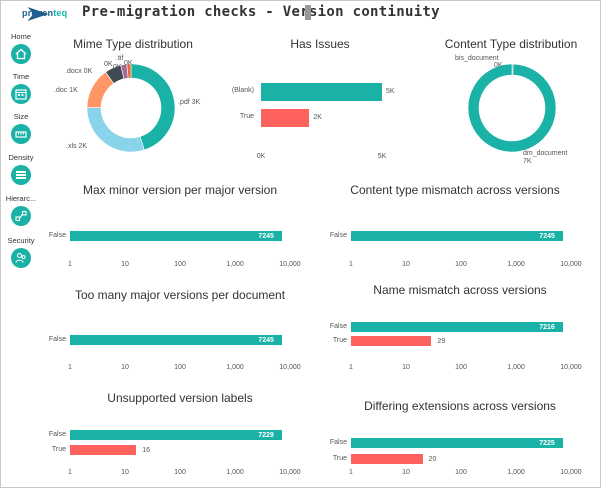 This screenshot has width=601, height=488. Describe the element at coordinates (290, 472) in the screenshot. I see `unsupported-tick: 10,000` at that location.